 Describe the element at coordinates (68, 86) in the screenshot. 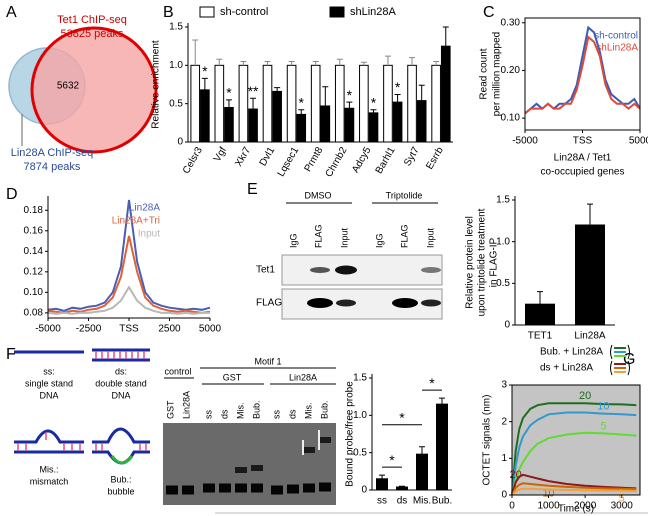

I see `overlap-count: 5632` at that location.